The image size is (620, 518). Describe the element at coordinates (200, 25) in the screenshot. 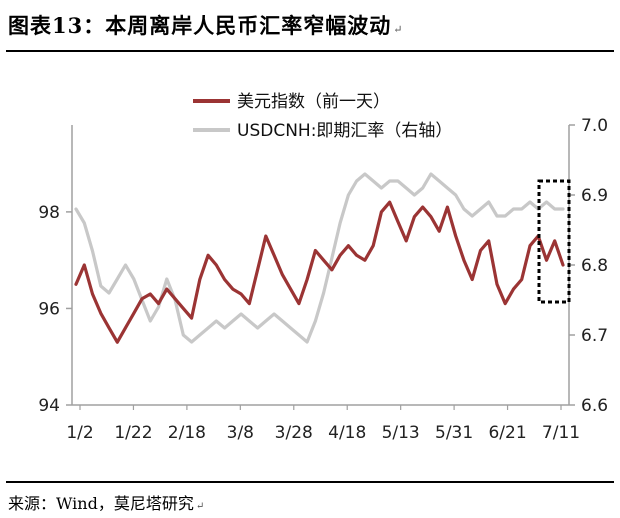

I see `chart-title-text: 图表13：本周离岸人民币汇率窄幅波动` at that location.